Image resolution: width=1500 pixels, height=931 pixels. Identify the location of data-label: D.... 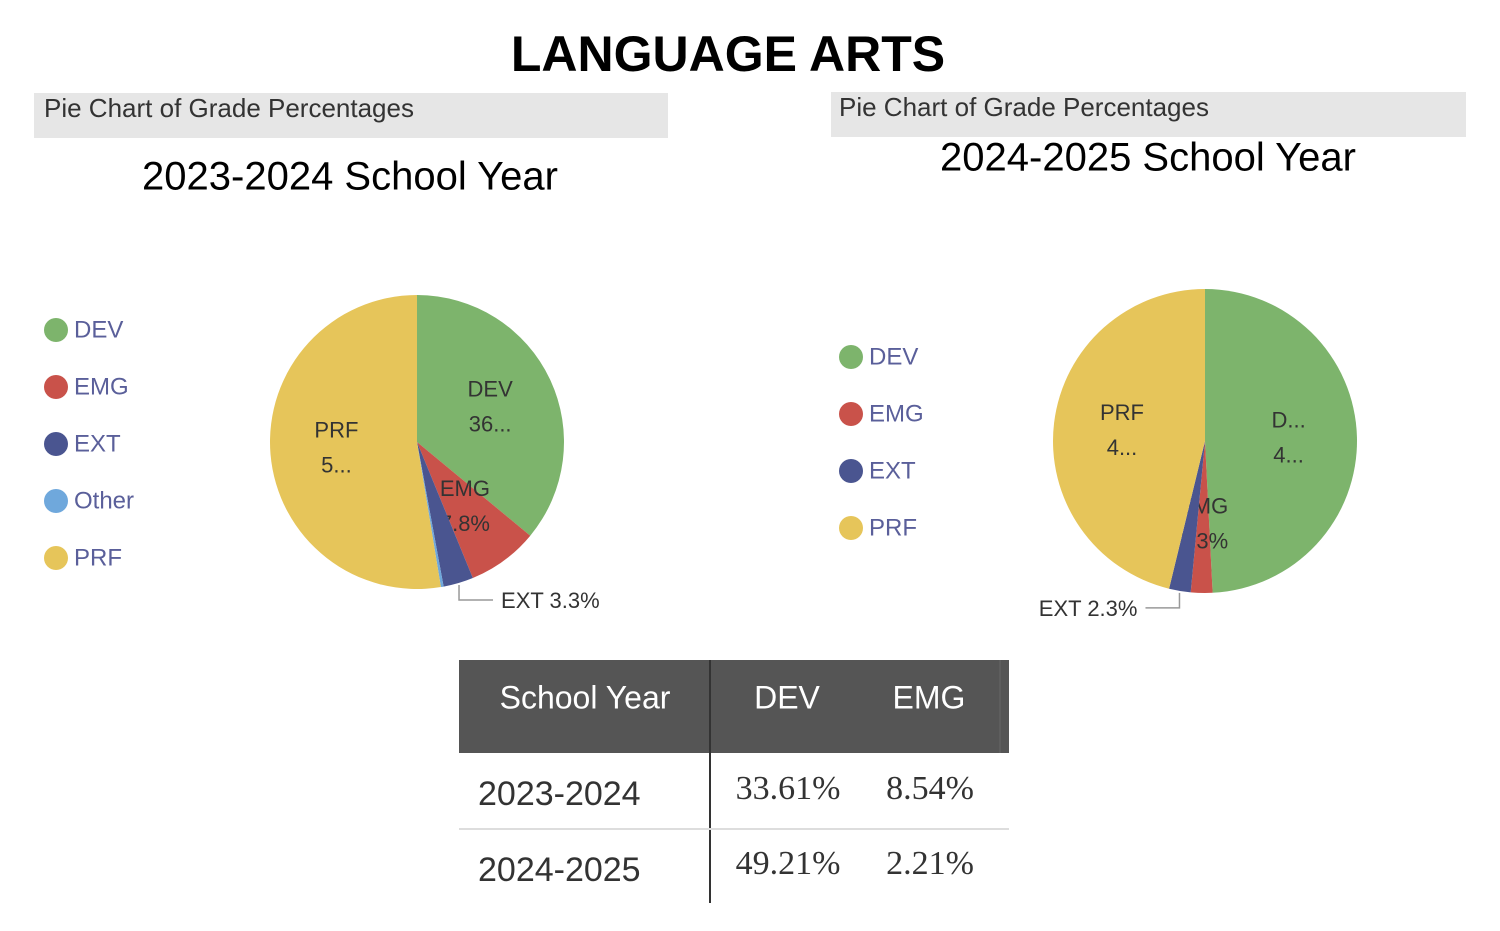
(1288, 420).